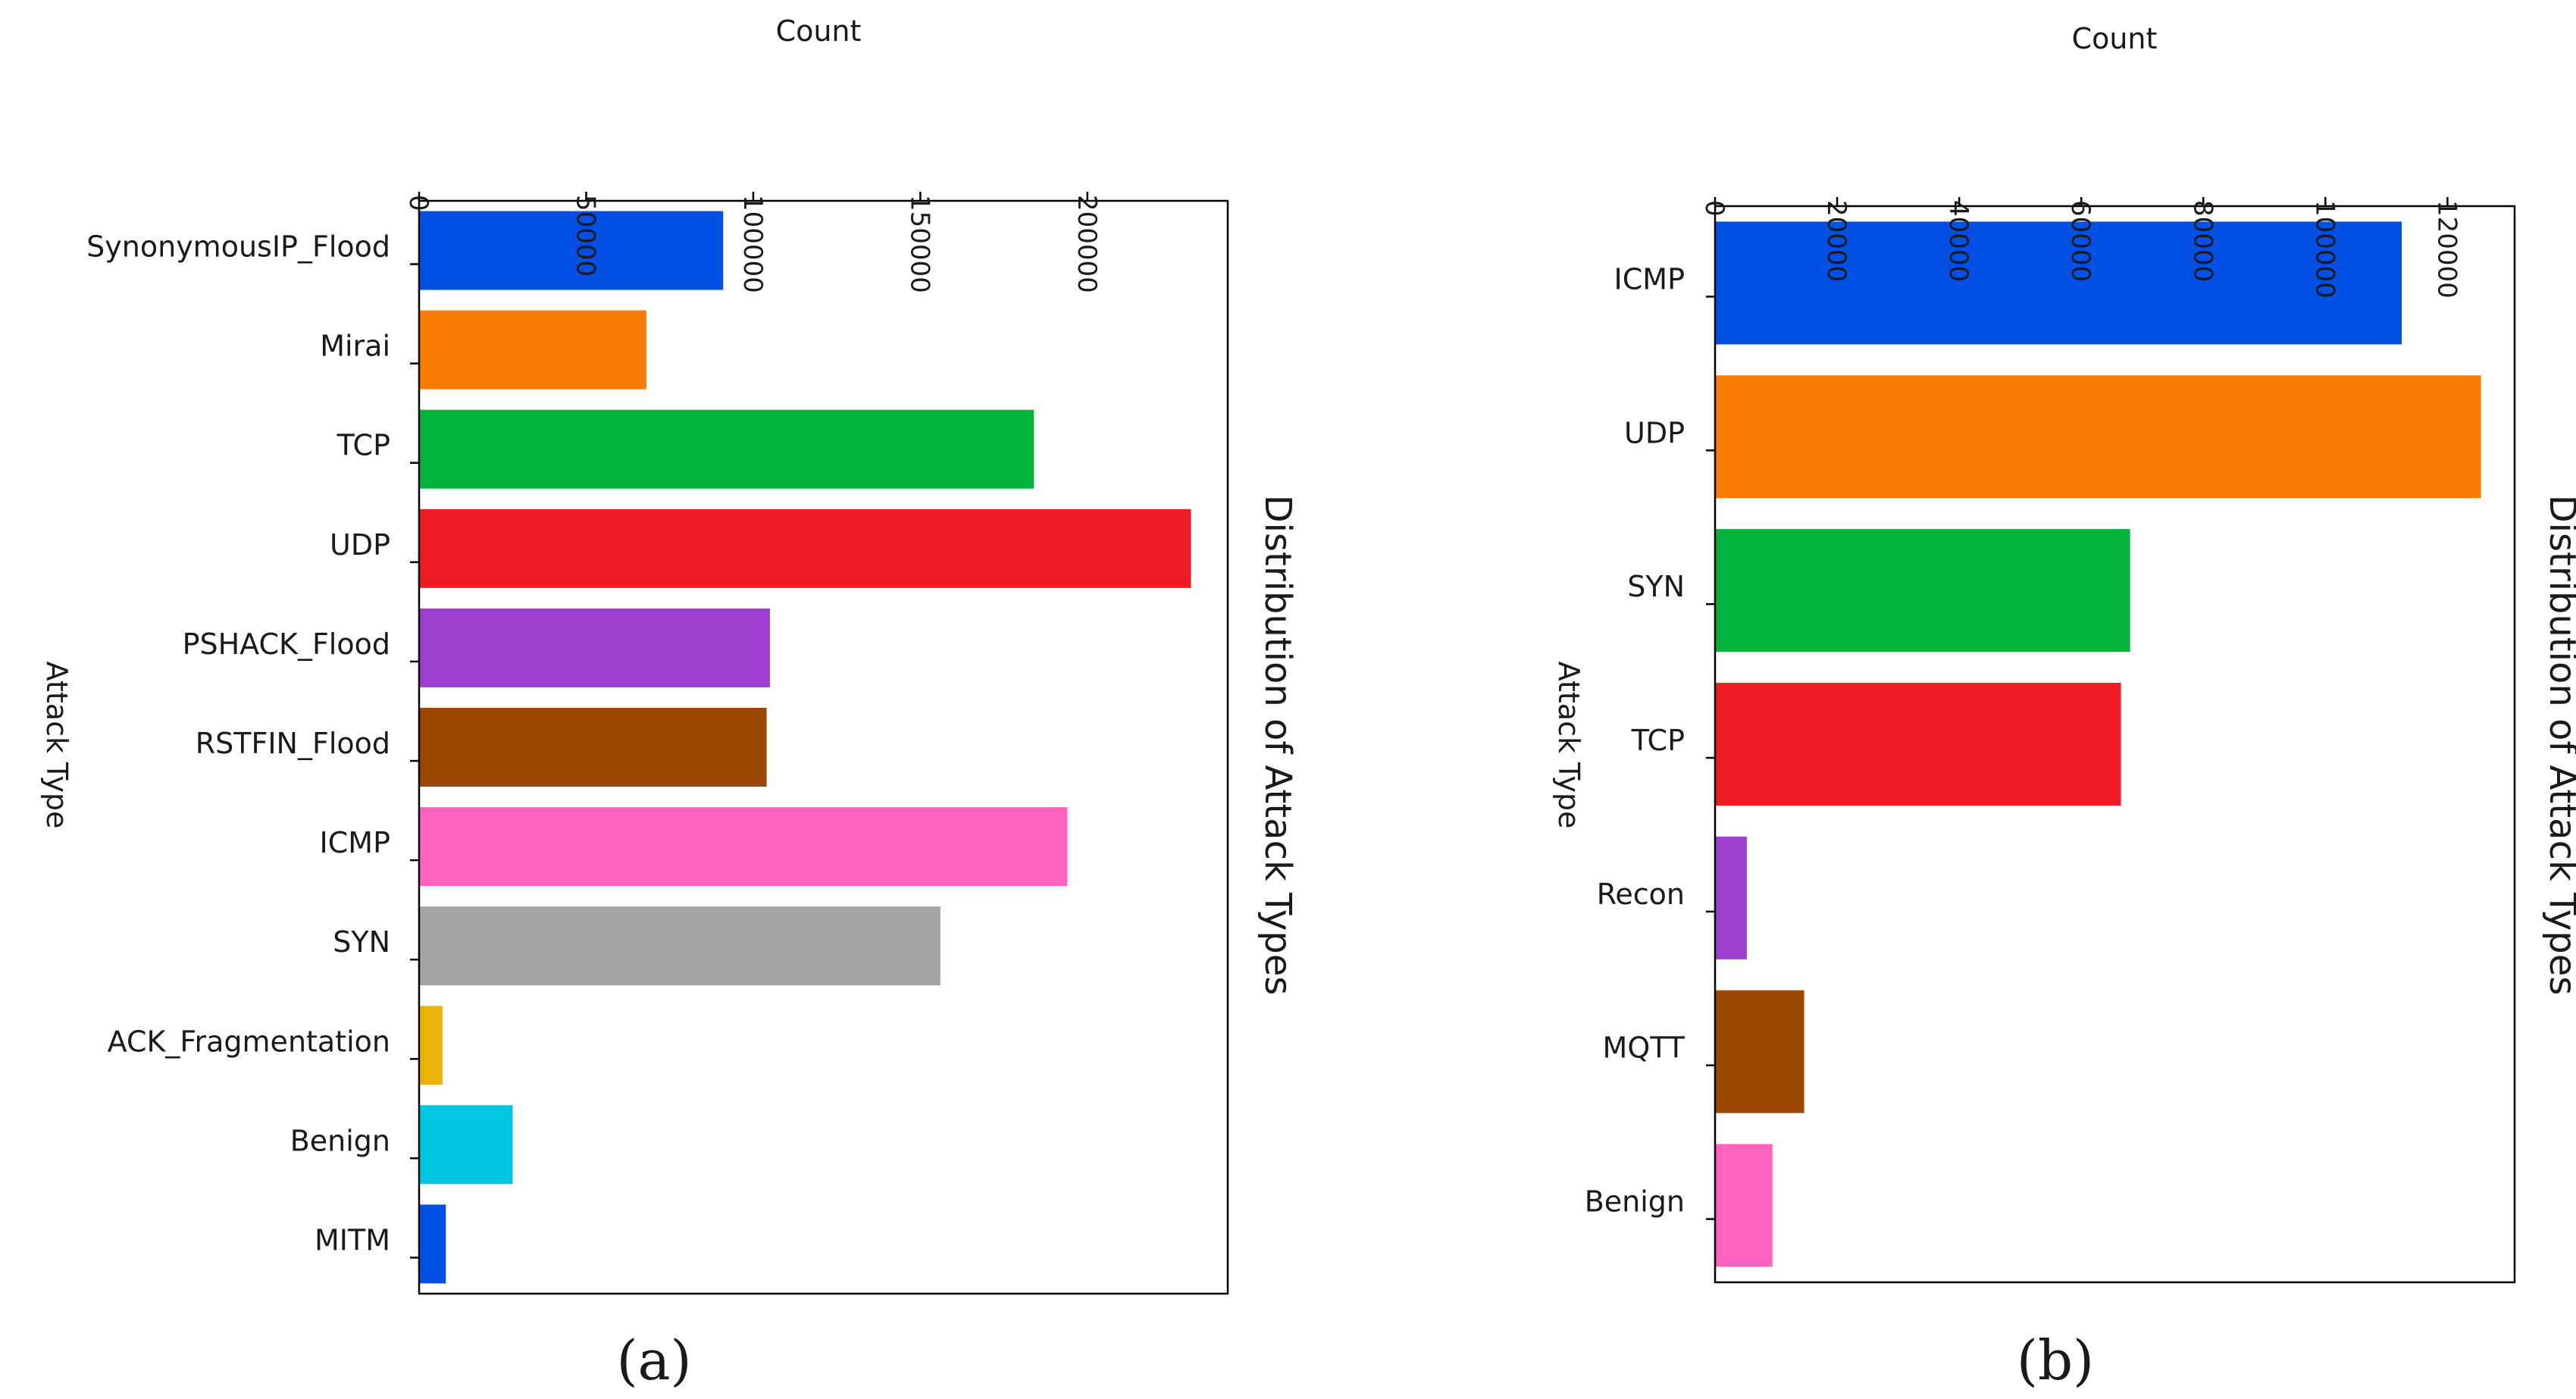 This screenshot has width=2576, height=1399. Describe the element at coordinates (533, 350) in the screenshot. I see `bar-mirai` at that location.